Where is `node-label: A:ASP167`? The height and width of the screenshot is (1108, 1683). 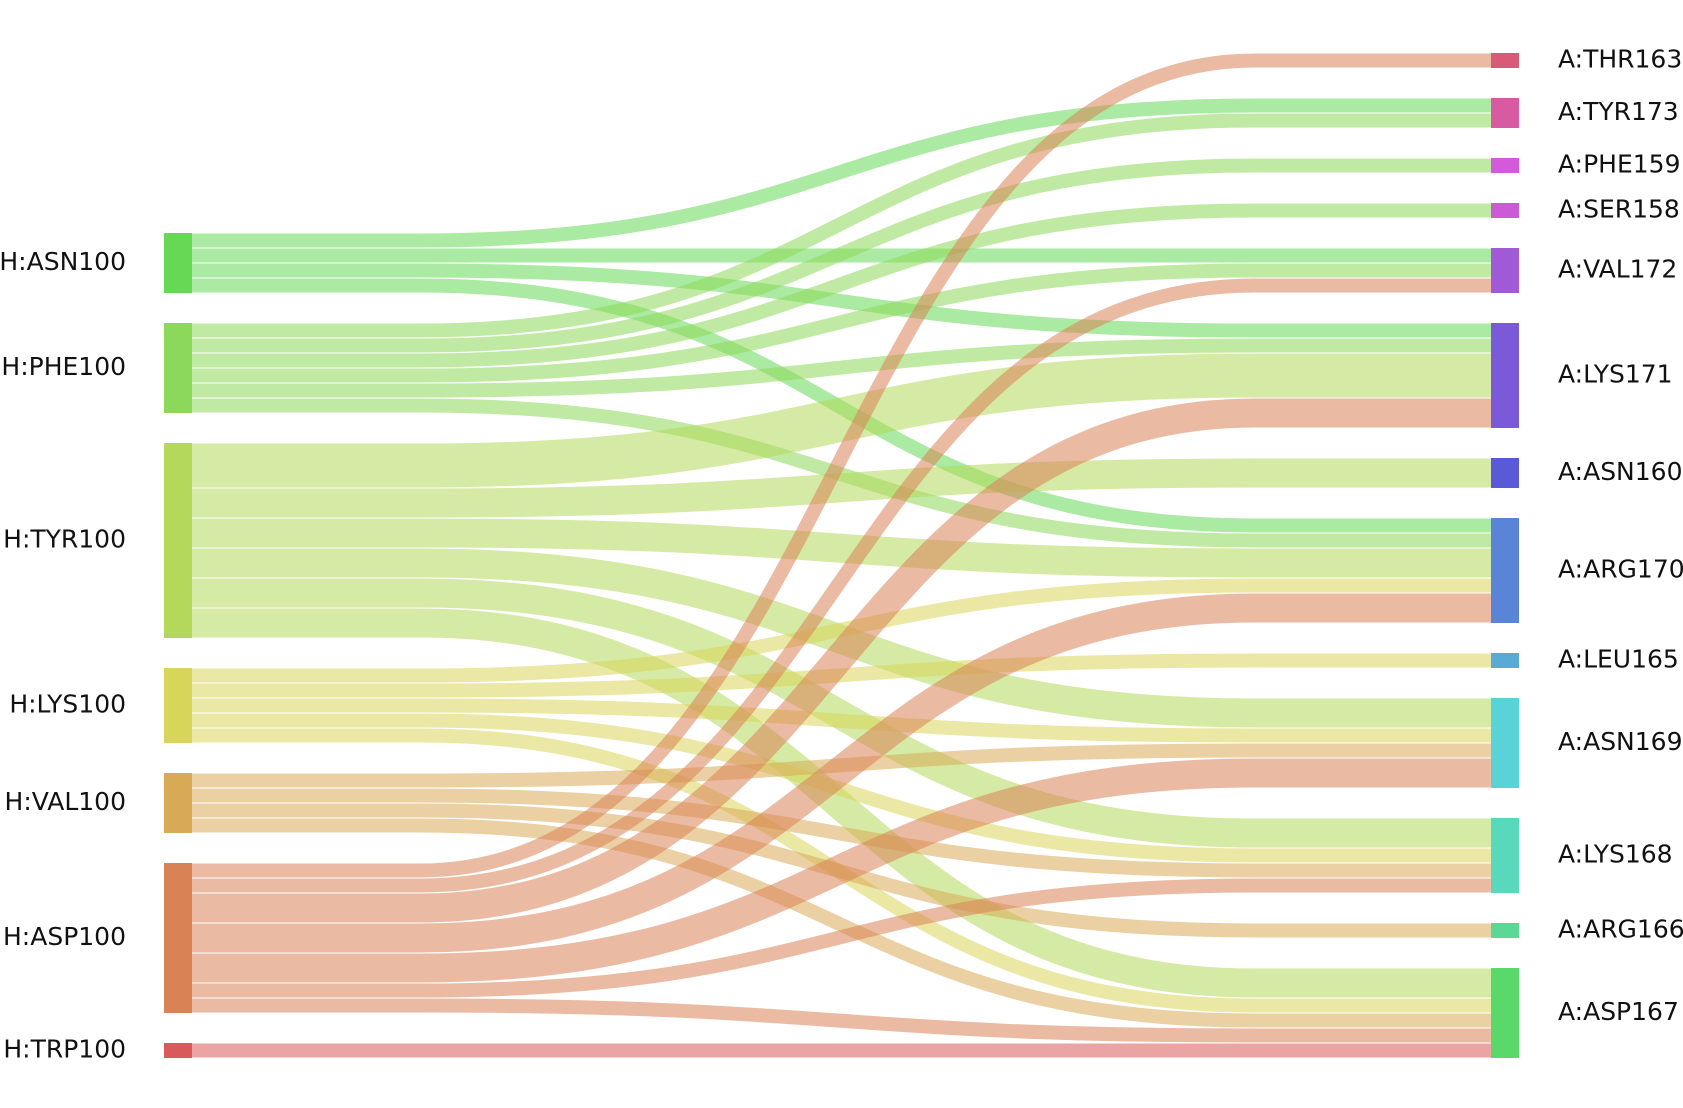
node-label: A:ASP167 is located at coordinates (1618, 1011).